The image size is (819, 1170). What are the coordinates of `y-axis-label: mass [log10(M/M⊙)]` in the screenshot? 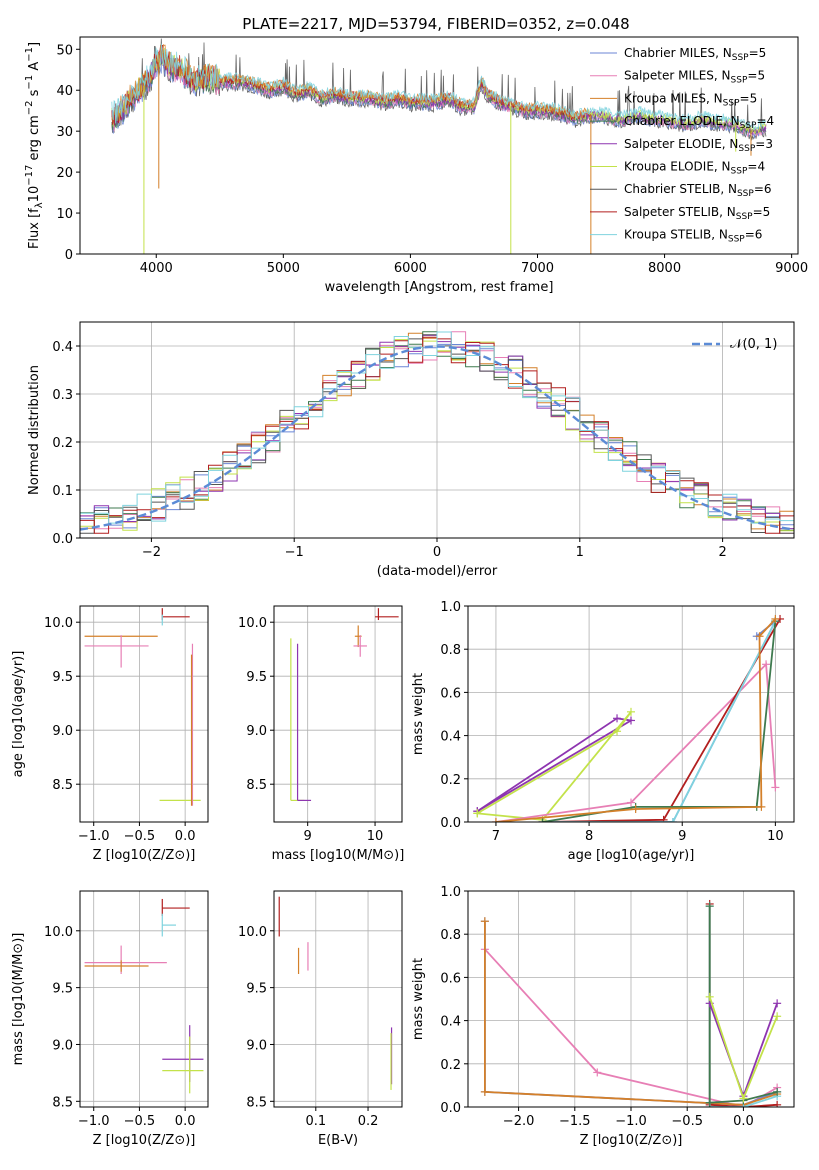 It's located at (18, 999).